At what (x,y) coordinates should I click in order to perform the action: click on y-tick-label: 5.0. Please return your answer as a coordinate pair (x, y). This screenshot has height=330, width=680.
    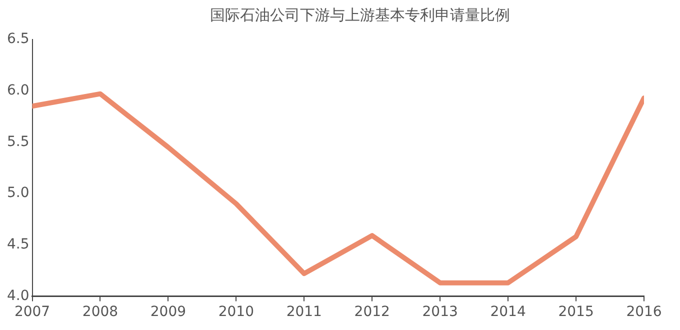
    Looking at the image, I should click on (18, 193).